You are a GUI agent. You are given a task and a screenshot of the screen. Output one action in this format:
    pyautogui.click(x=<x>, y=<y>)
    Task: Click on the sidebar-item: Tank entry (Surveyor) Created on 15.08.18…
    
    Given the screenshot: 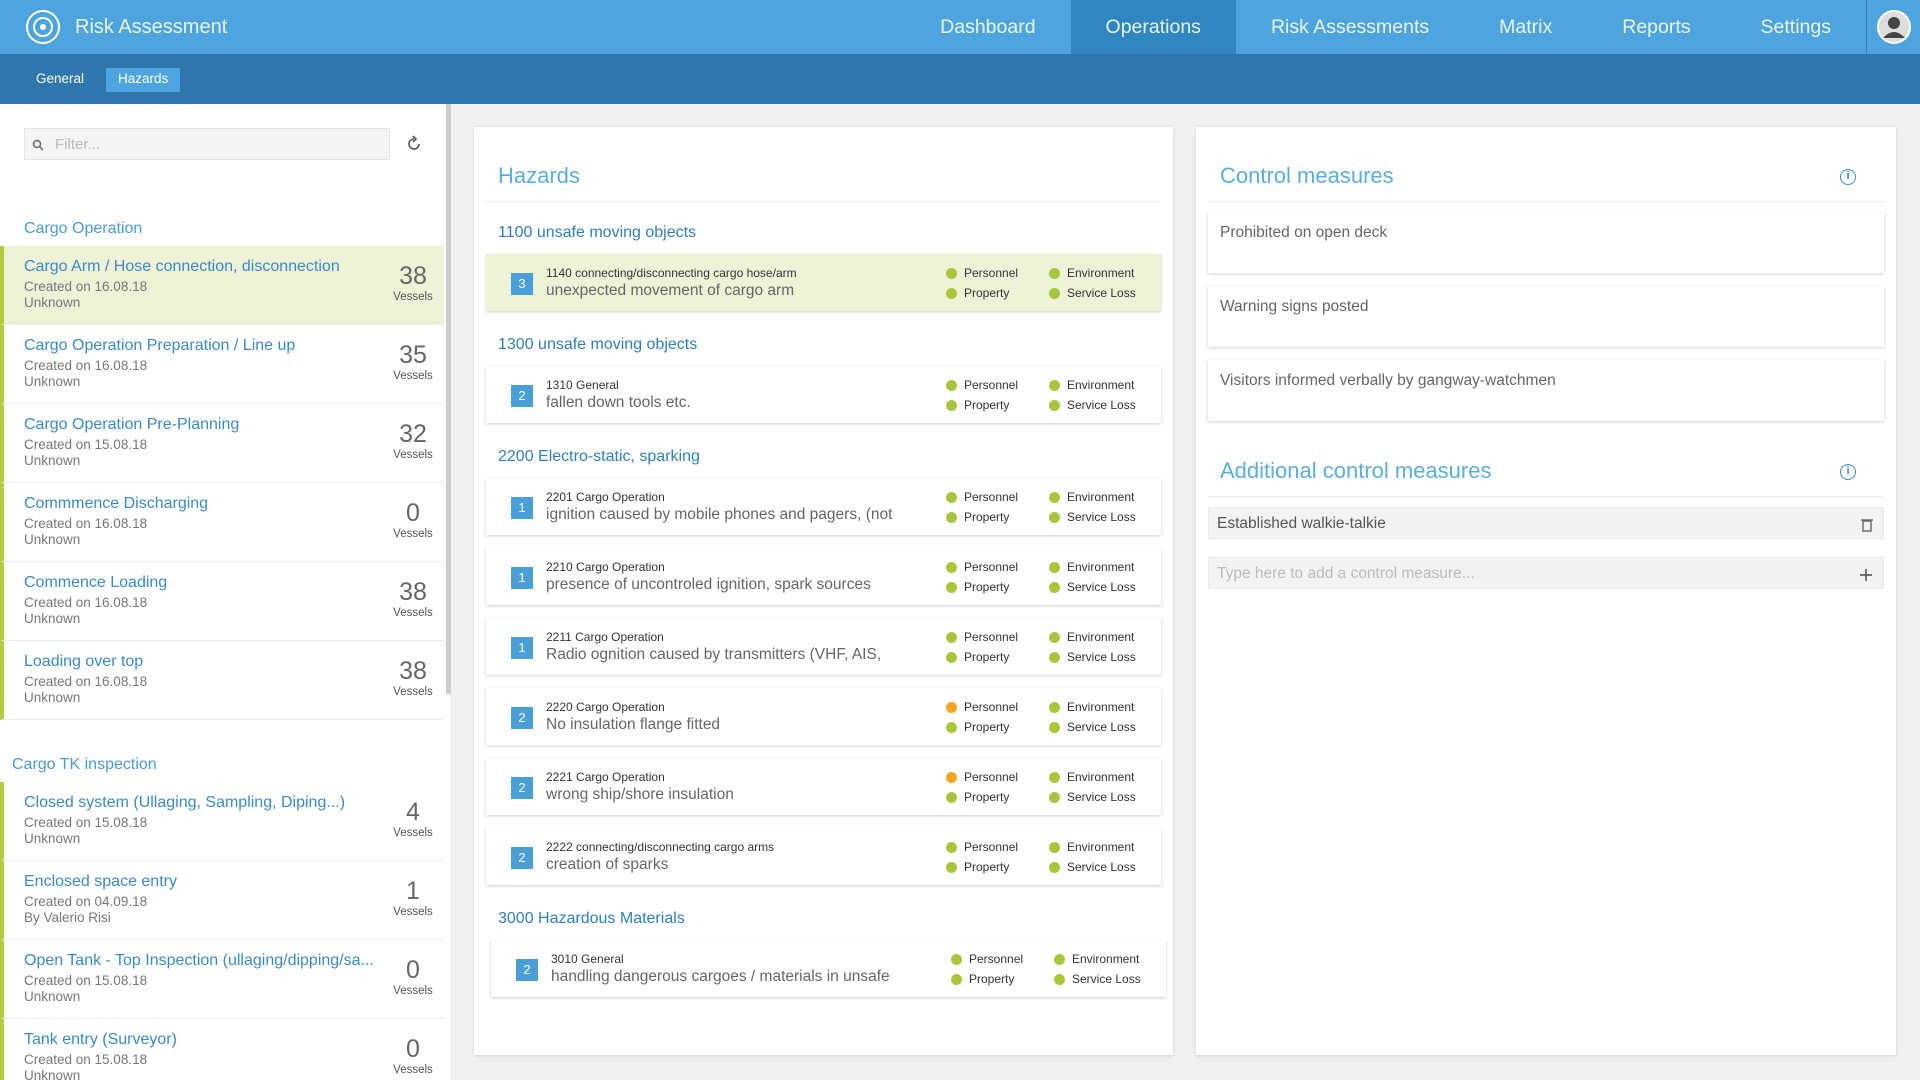 What is the action you would take?
    pyautogui.click(x=222, y=1049)
    